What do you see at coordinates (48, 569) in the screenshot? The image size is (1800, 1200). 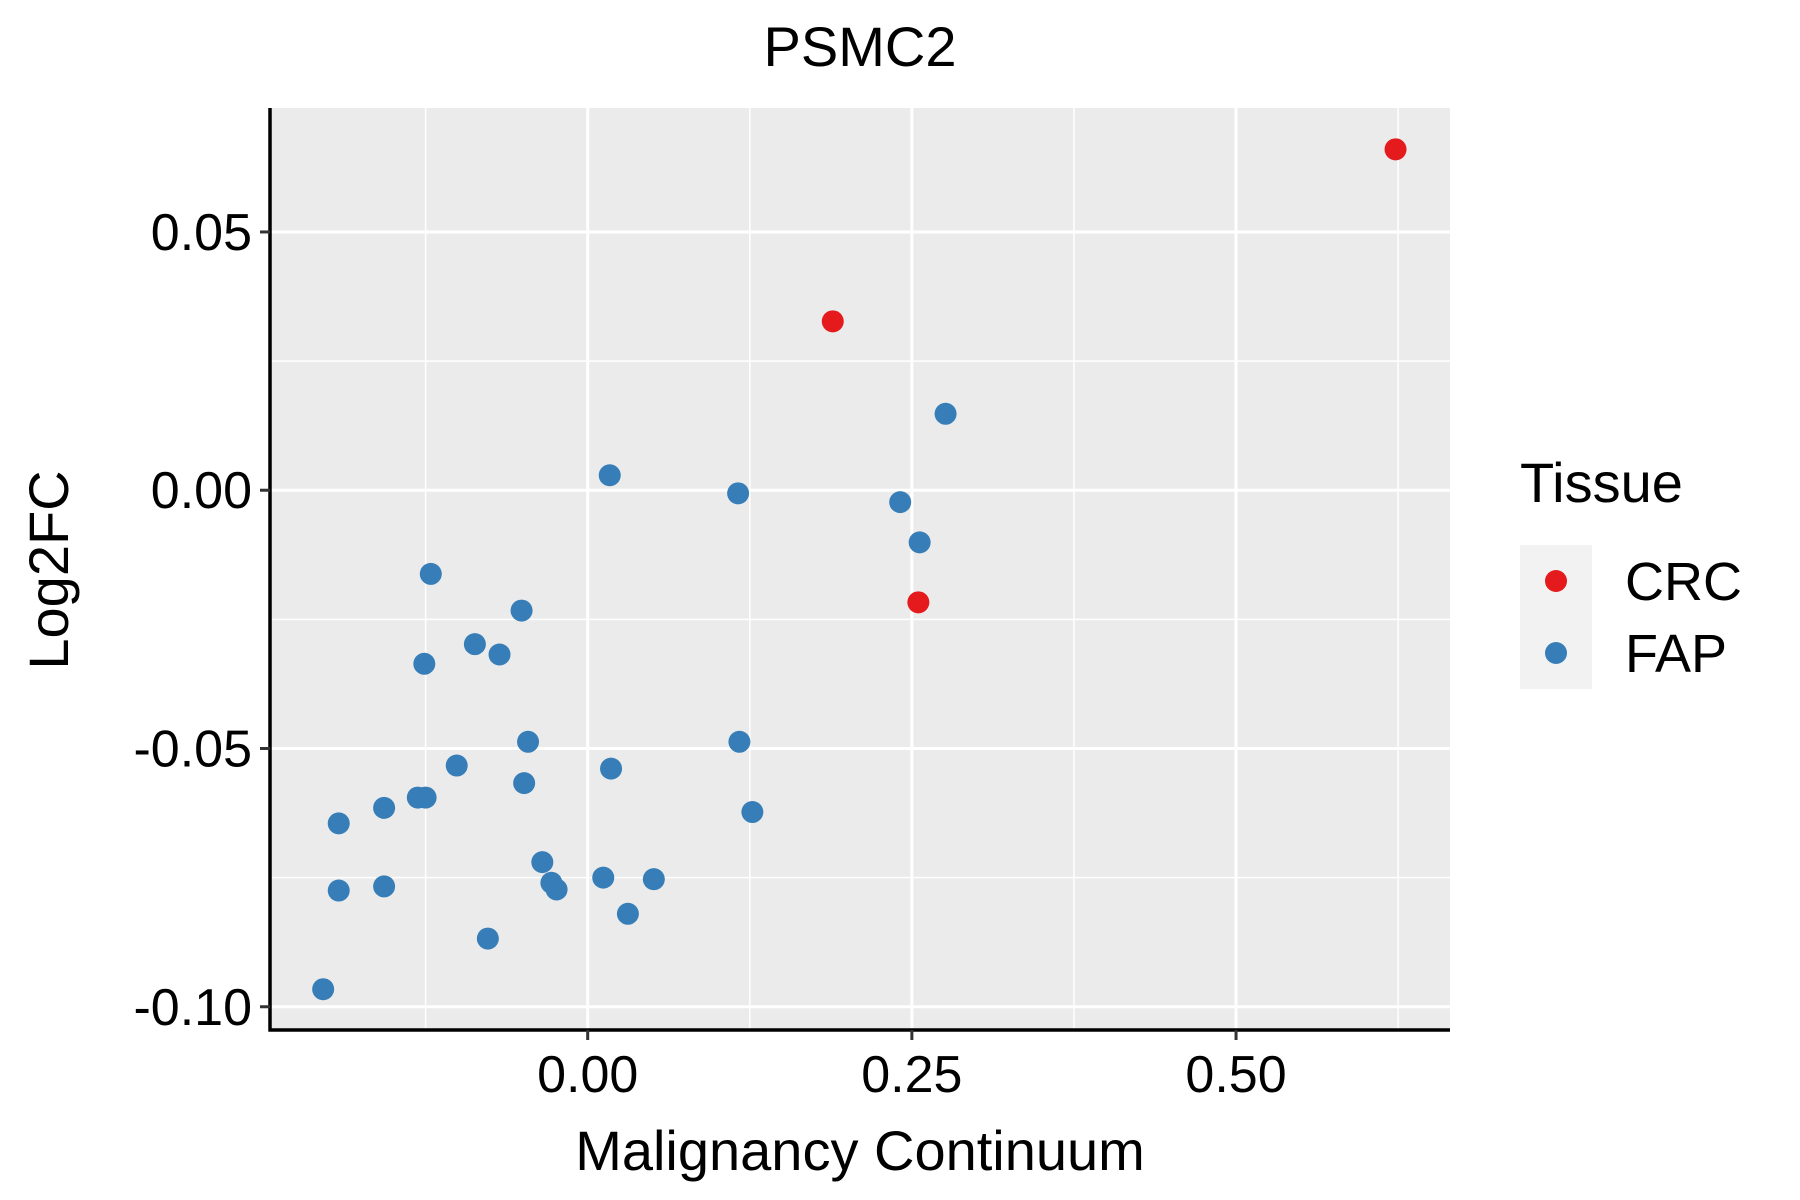 I see `y-axis-title: Log2FC` at bounding box center [48, 569].